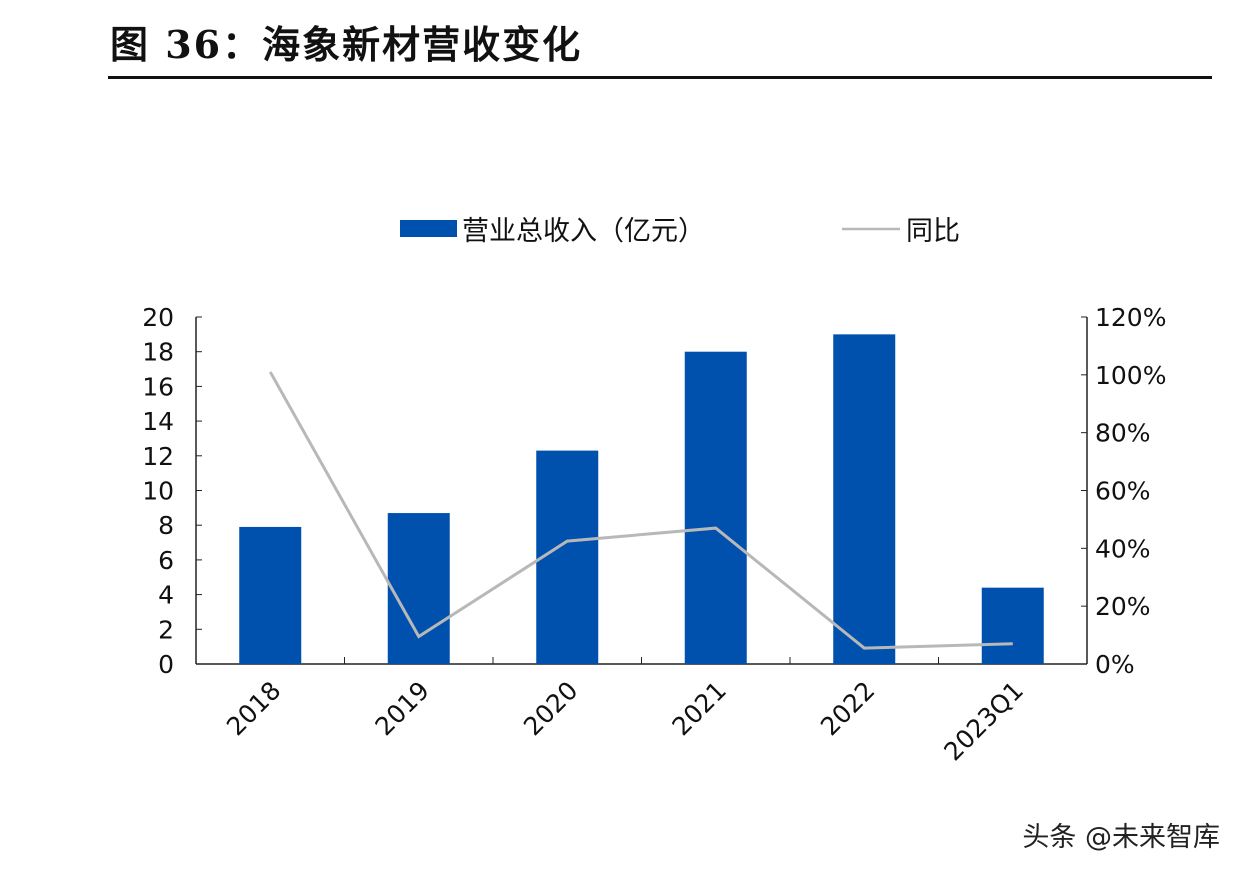 The image size is (1244, 876). What do you see at coordinates (567, 557) in the screenshot?
I see `bar-2020` at bounding box center [567, 557].